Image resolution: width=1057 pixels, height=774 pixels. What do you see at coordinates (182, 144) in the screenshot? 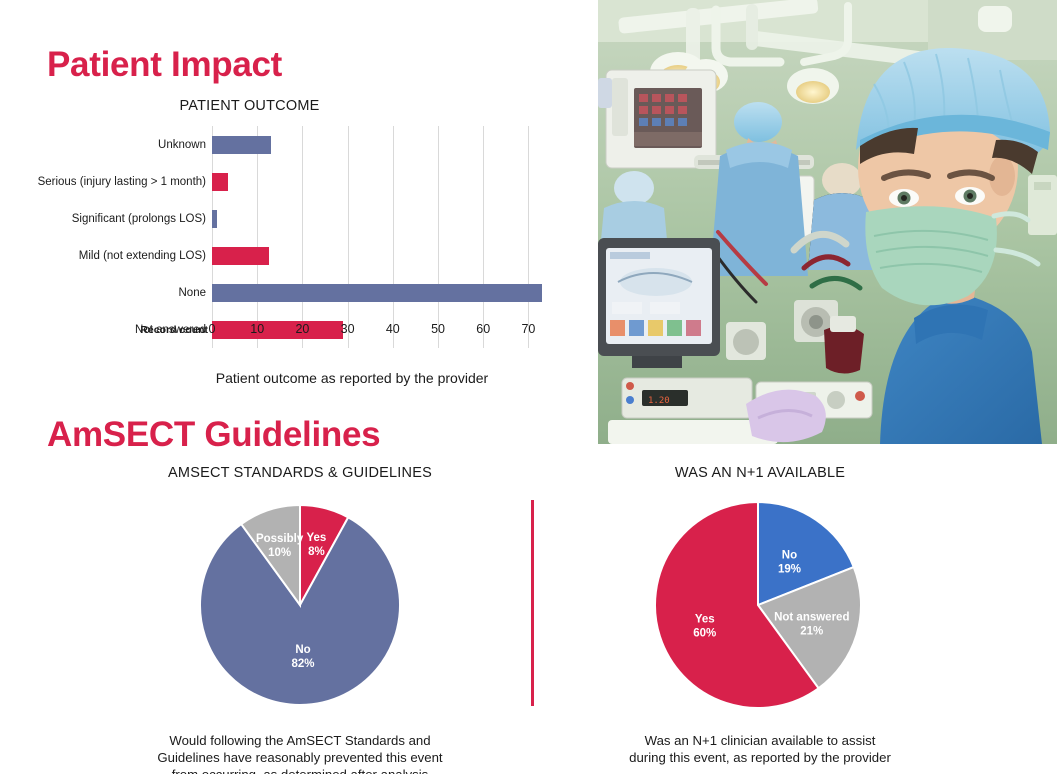
I see `bar-category-label: Unknown` at bounding box center [182, 144].